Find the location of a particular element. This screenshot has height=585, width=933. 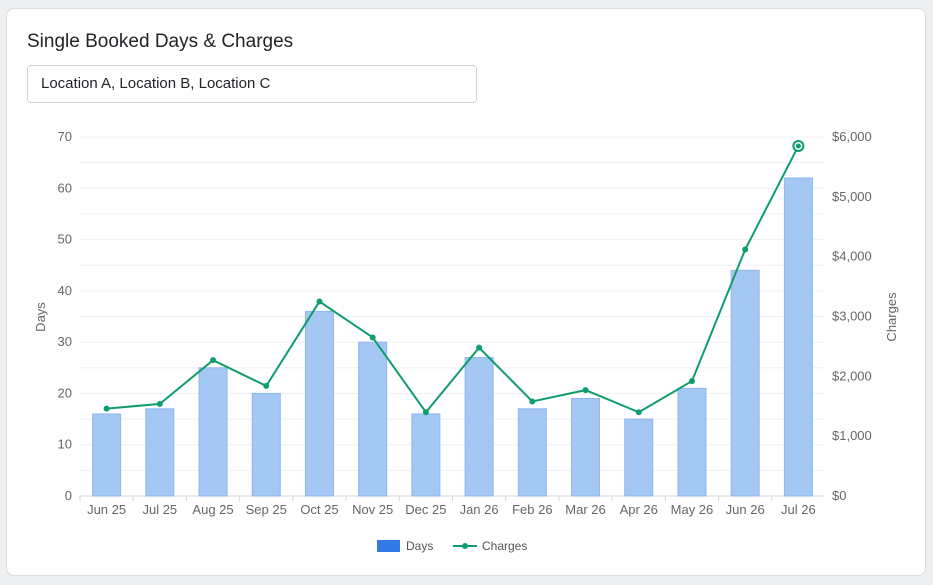

legend-charges-marker is located at coordinates (465, 546).